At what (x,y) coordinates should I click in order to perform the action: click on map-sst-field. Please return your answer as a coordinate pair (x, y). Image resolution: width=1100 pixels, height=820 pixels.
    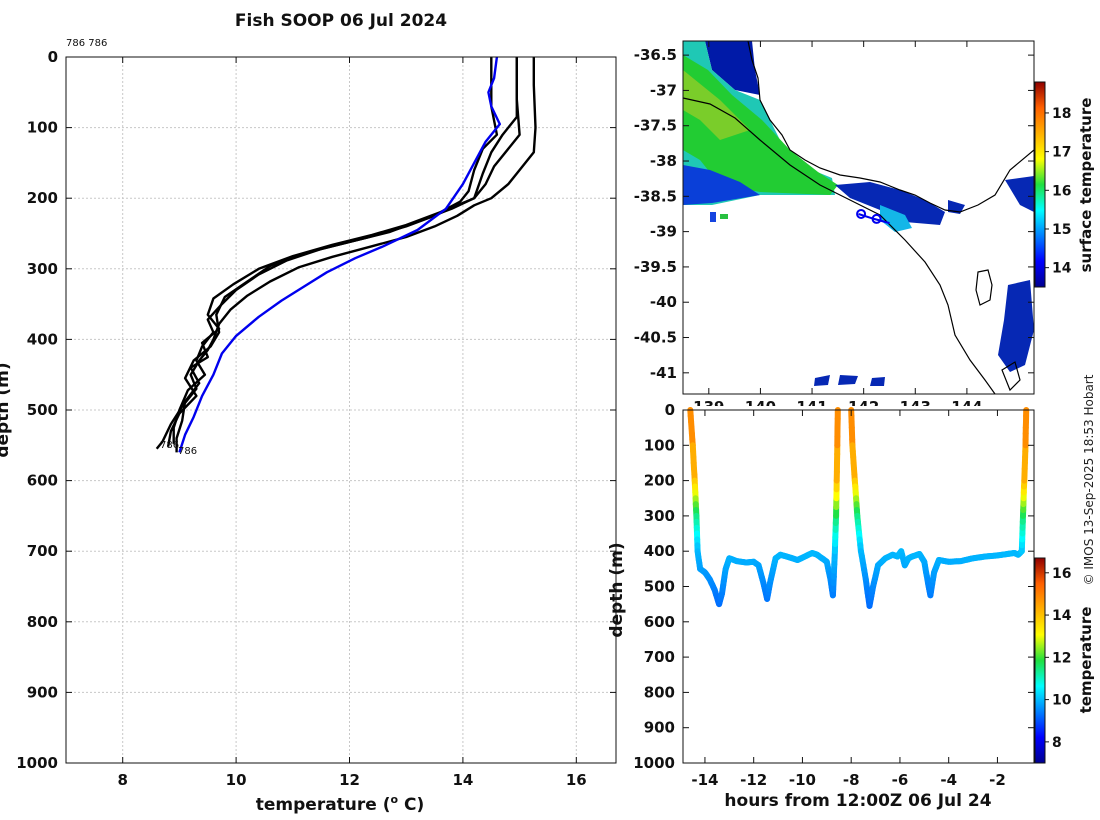
    Looking at the image, I should click on (858, 213).